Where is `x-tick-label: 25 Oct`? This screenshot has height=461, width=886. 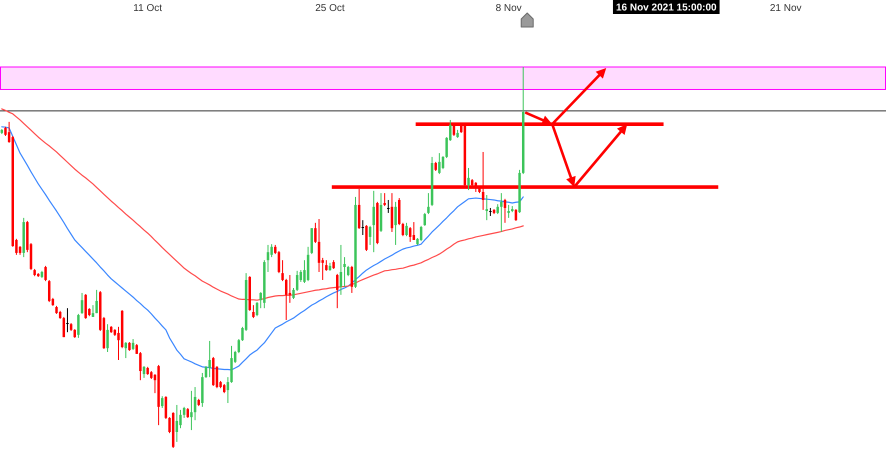 x-tick-label: 25 Oct is located at coordinates (330, 8).